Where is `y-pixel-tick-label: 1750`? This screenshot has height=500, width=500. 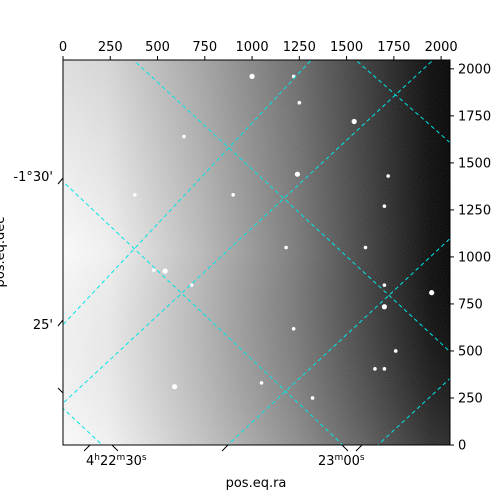 y-pixel-tick-label: 1750 is located at coordinates (474, 116).